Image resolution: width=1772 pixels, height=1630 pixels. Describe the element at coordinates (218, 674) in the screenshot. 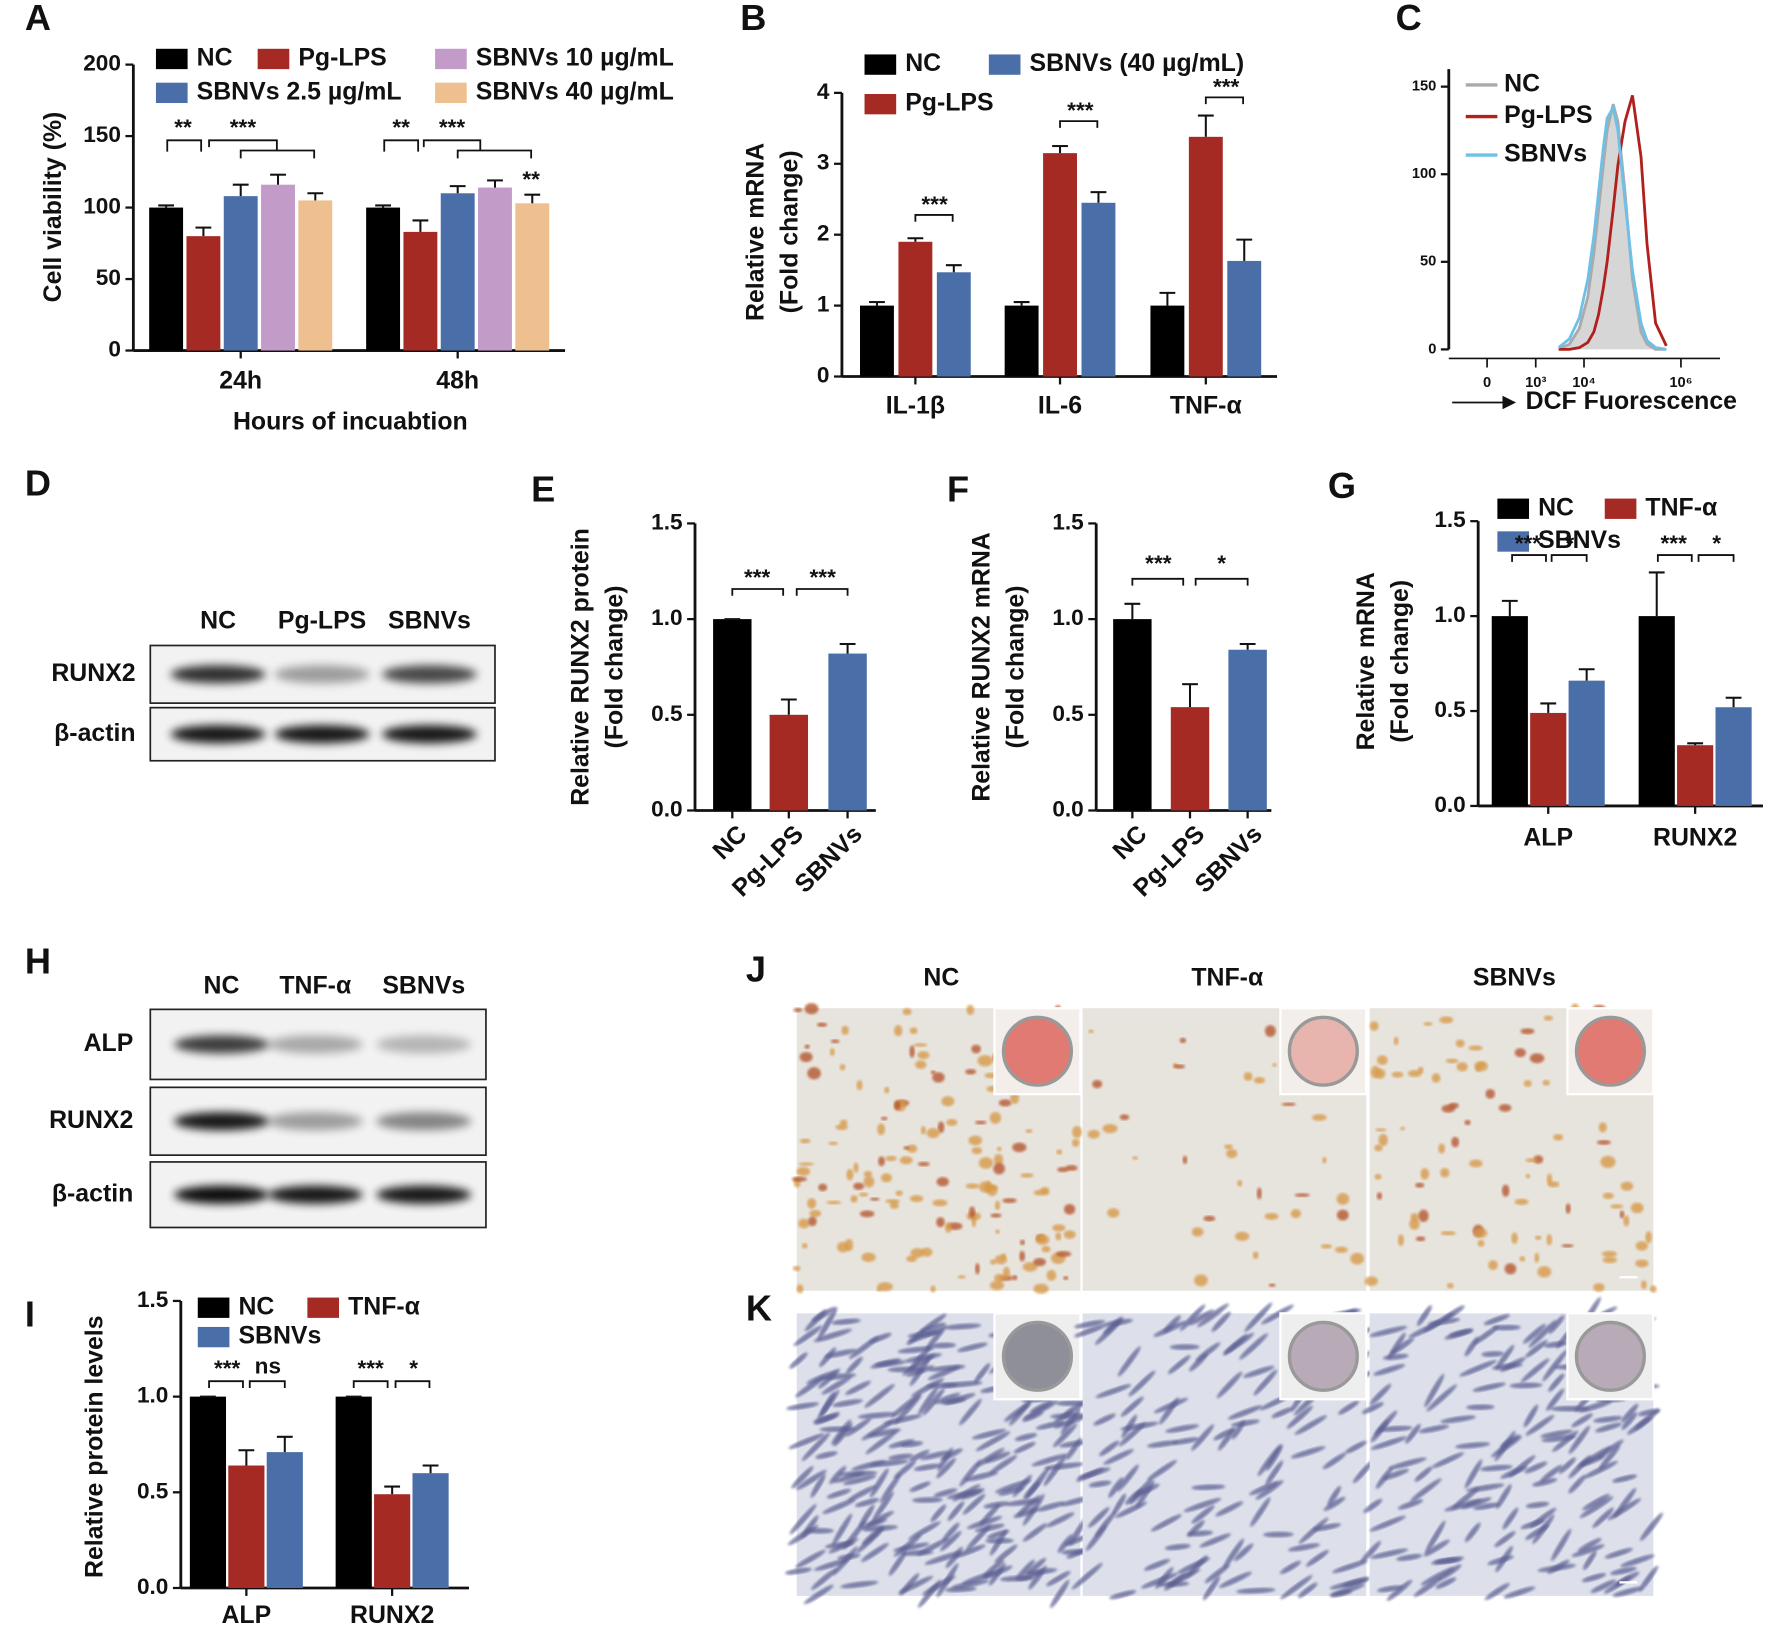

I see `blot-band` at that location.